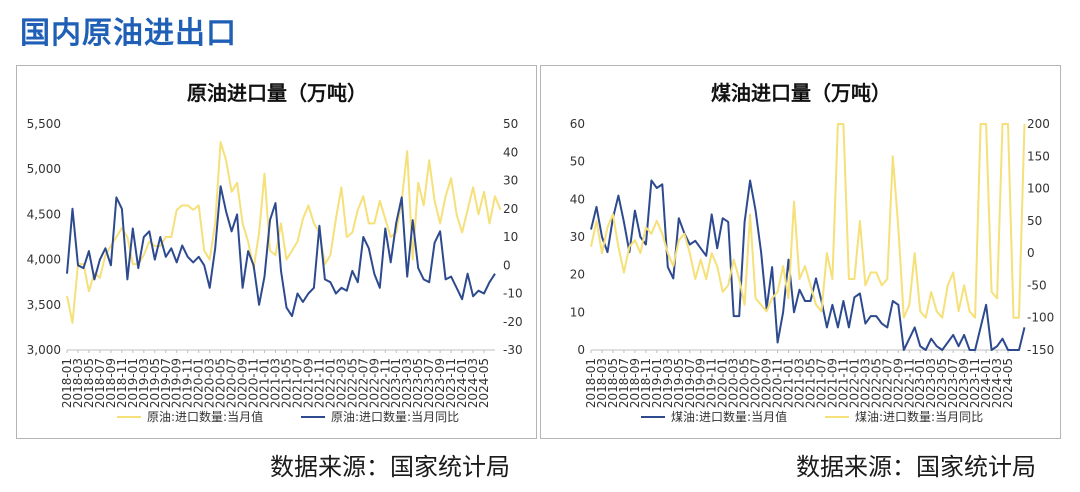 Image resolution: width=1080 pixels, height=492 pixels. What do you see at coordinates (767, 383) in the screenshot?
I see `kerosene-x-tick-label: 2020-09` at bounding box center [767, 383].